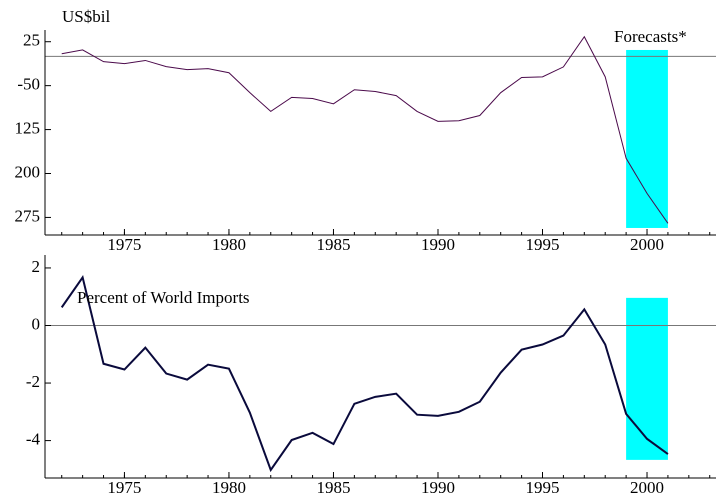 This screenshot has width=718, height=494. What do you see at coordinates (28, 171) in the screenshot?
I see `y-tick-label: 200` at bounding box center [28, 171].